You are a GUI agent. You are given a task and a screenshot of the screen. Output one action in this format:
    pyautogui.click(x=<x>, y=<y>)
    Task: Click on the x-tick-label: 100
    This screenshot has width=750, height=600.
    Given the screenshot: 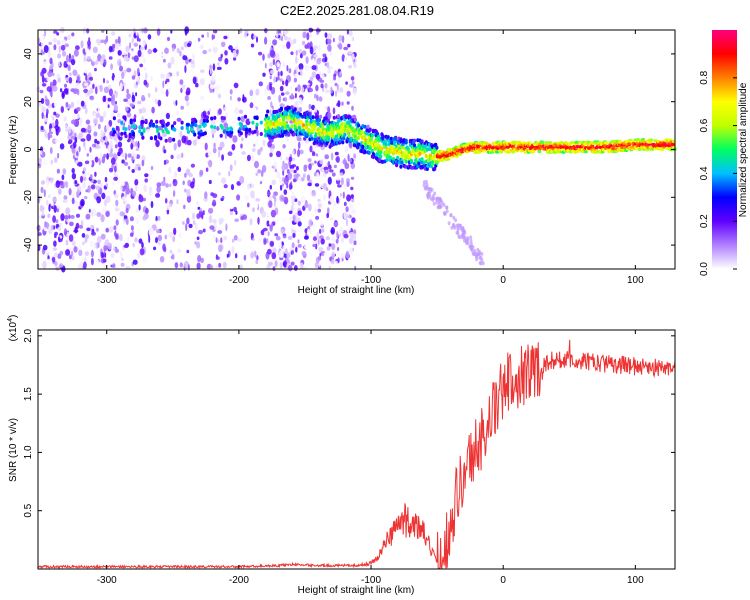 What is the action you would take?
    pyautogui.click(x=635, y=280)
    